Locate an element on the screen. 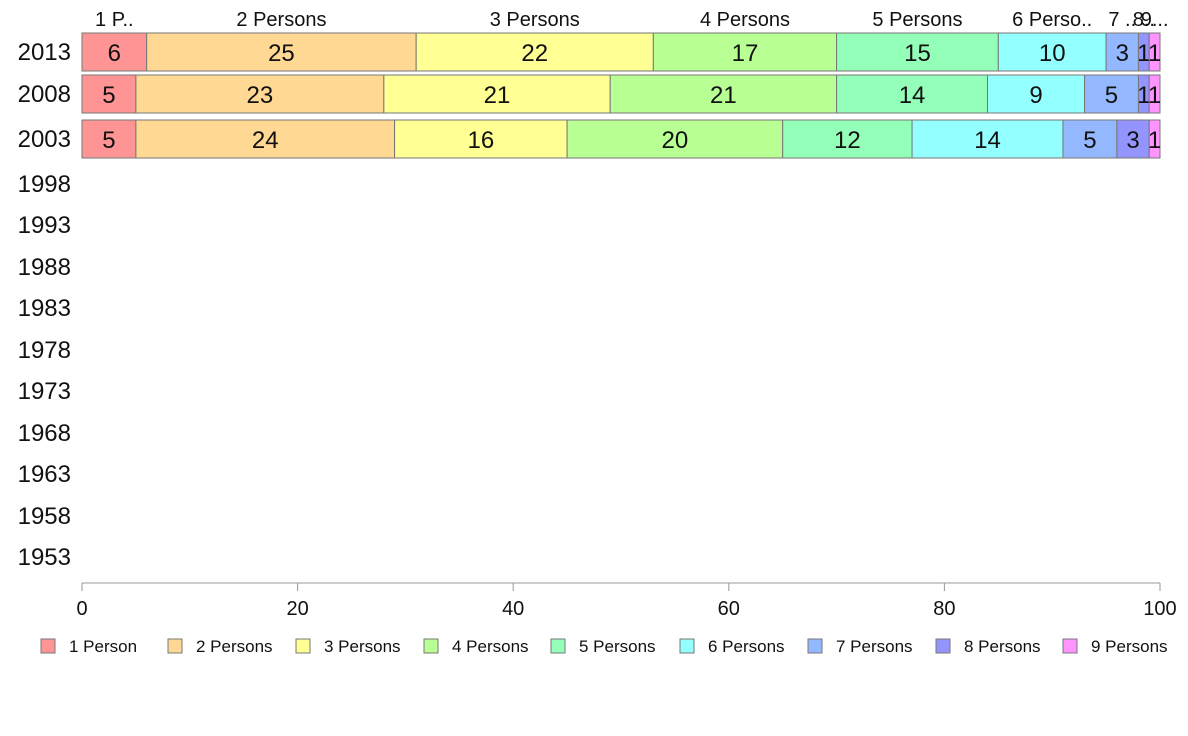 Image resolution: width=1188 pixels, height=736 pixels. segment-header-label: 6 Perso.. is located at coordinates (1052, 20).